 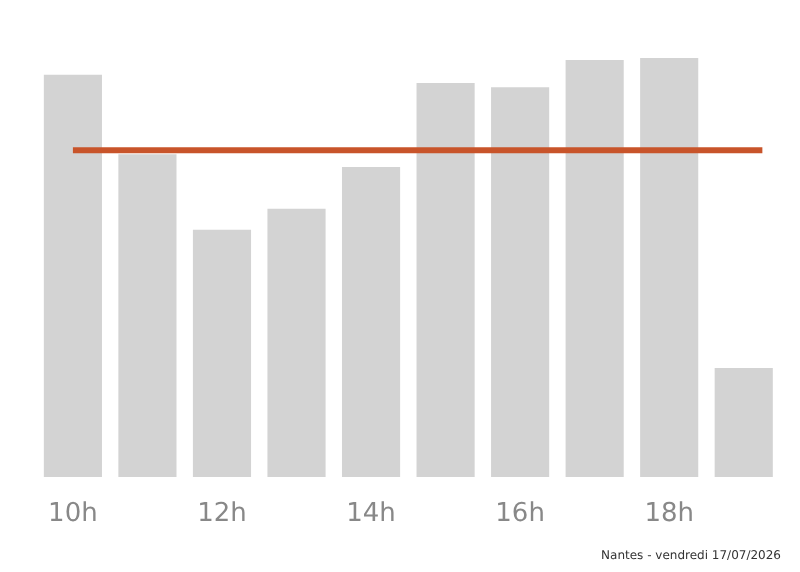 I want to click on x-tick-label: 18h, so click(x=669, y=514).